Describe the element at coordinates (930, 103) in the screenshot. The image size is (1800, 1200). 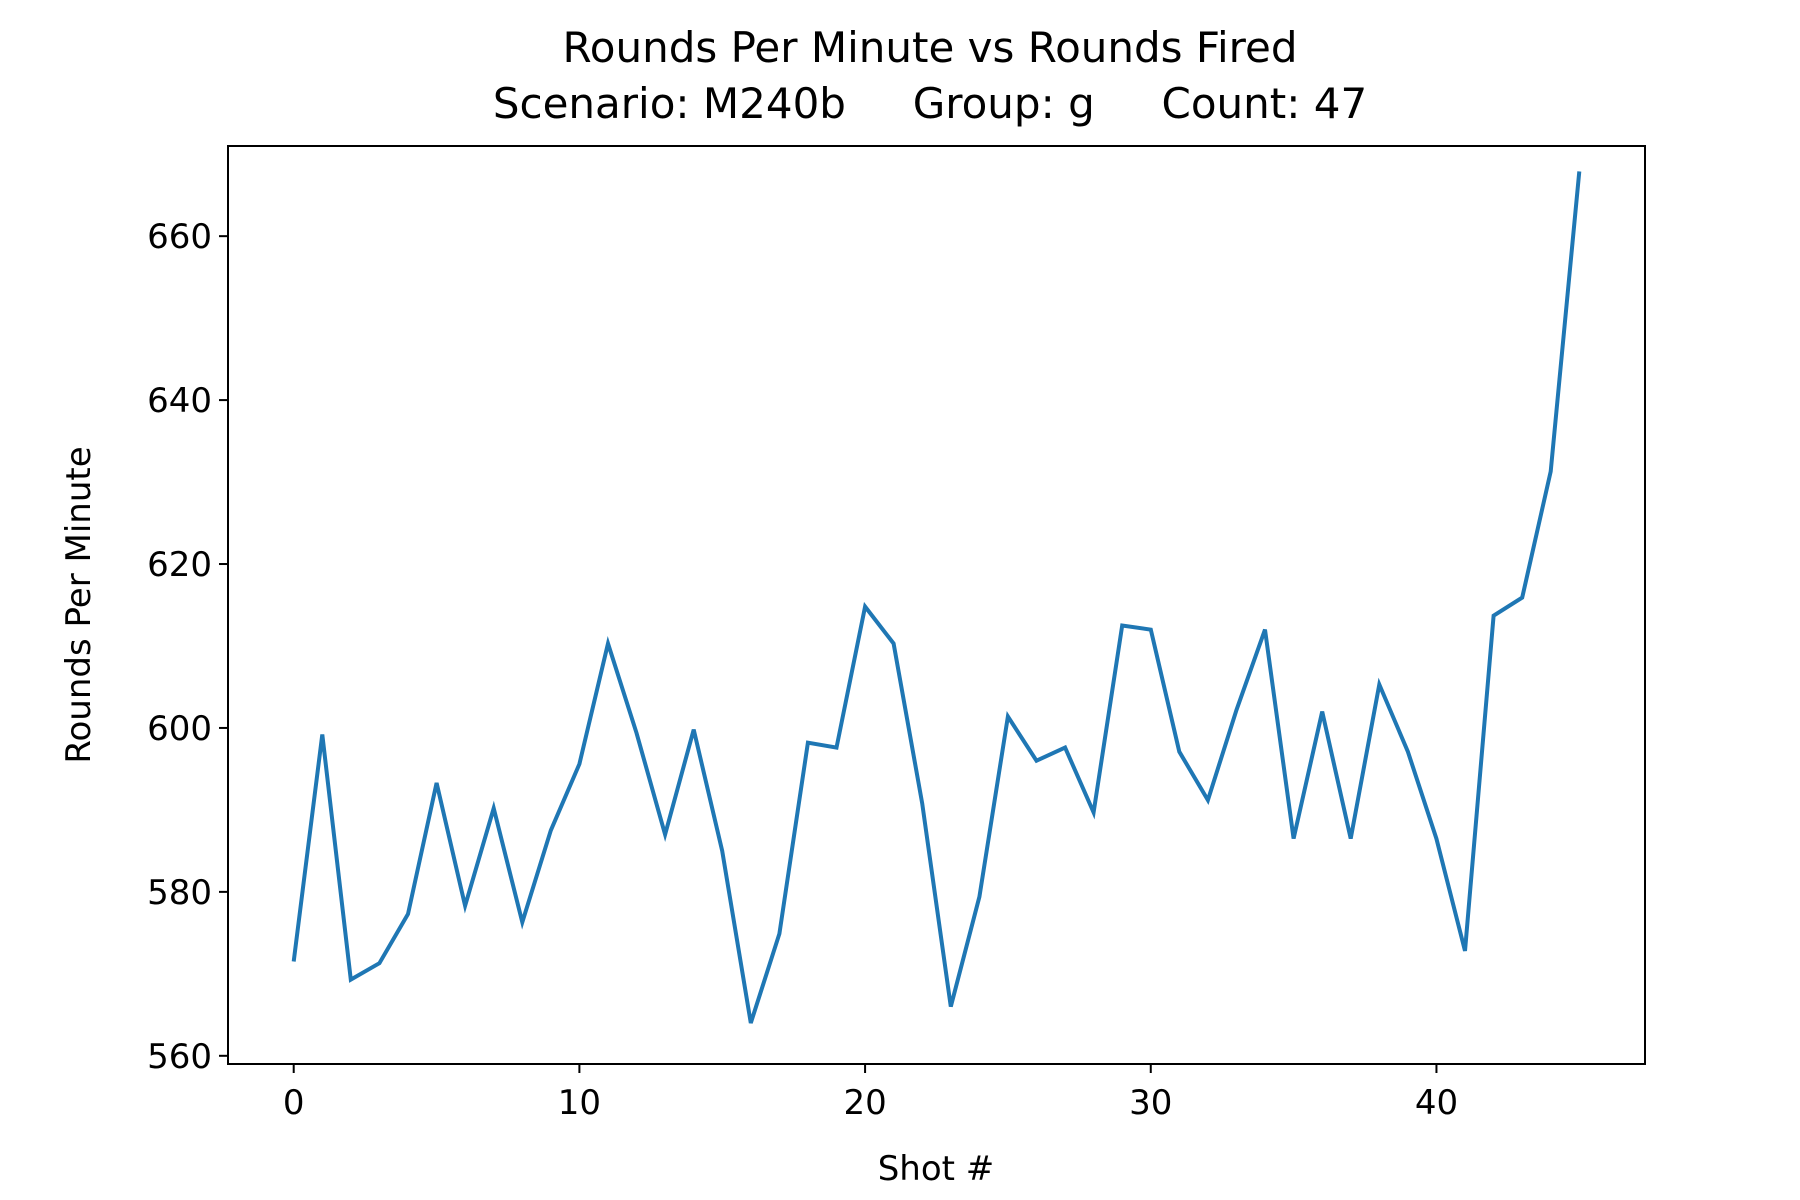
I see `chart-subtitle: Scenario: M240b Group: g Count: 47` at that location.